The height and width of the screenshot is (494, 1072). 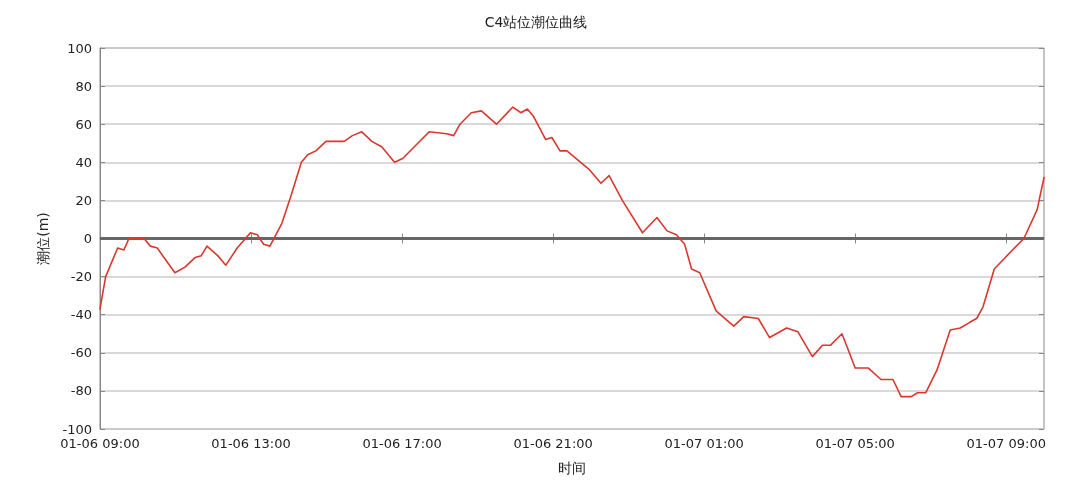 I want to click on x-tick-label: 01-06 09:00, so click(x=100, y=443).